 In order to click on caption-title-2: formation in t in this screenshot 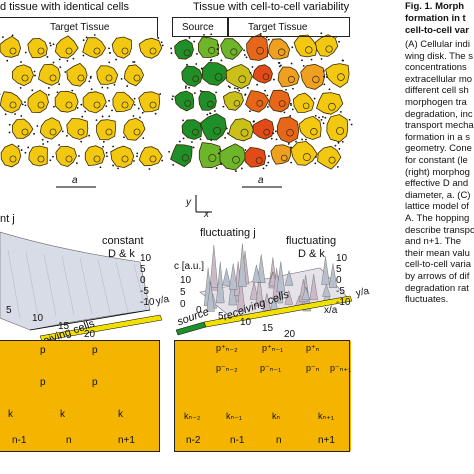, I will do `click(435, 18)`.